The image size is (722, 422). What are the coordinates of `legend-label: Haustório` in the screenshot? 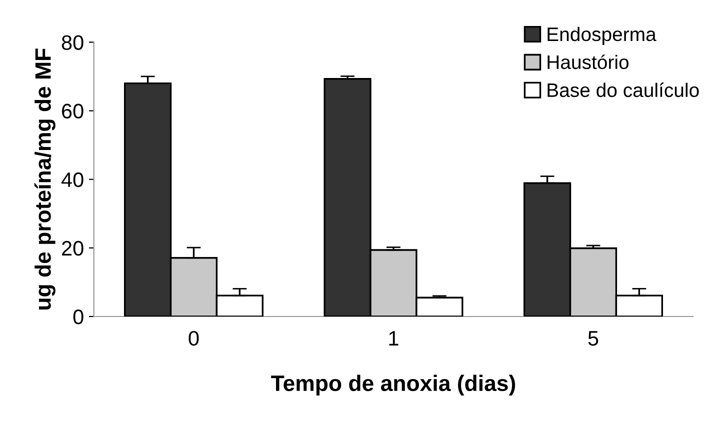 It's located at (588, 62).